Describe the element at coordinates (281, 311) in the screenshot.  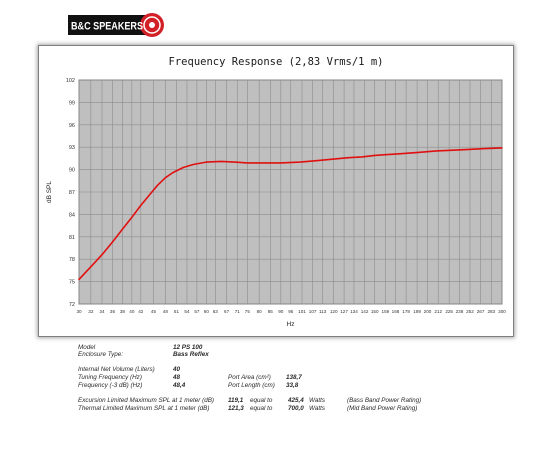
I see `x-tick-label: 90` at that location.